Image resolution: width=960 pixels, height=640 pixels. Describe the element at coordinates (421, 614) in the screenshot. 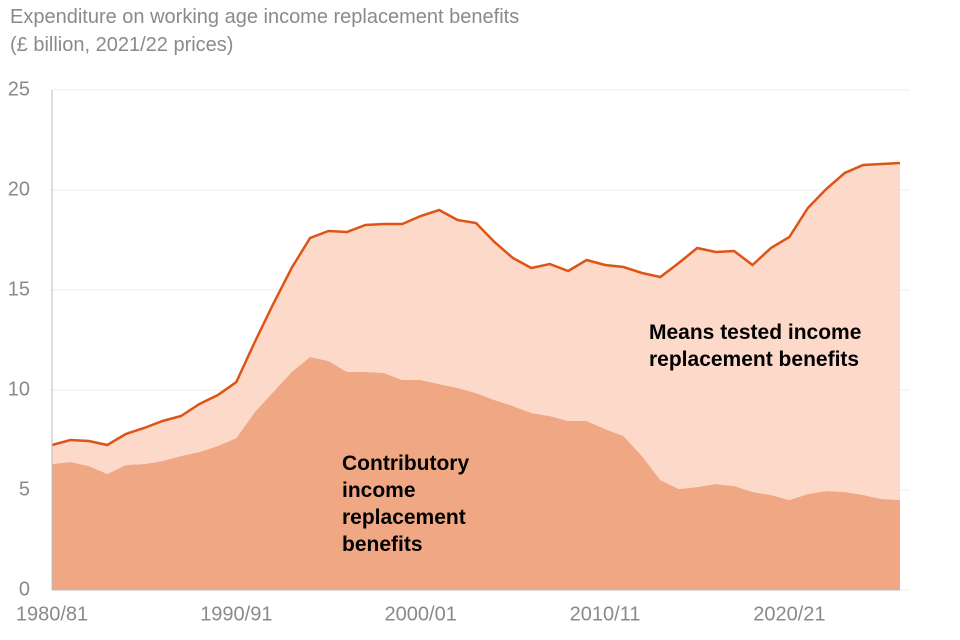

I see `x-tick-label: 2000/01` at that location.